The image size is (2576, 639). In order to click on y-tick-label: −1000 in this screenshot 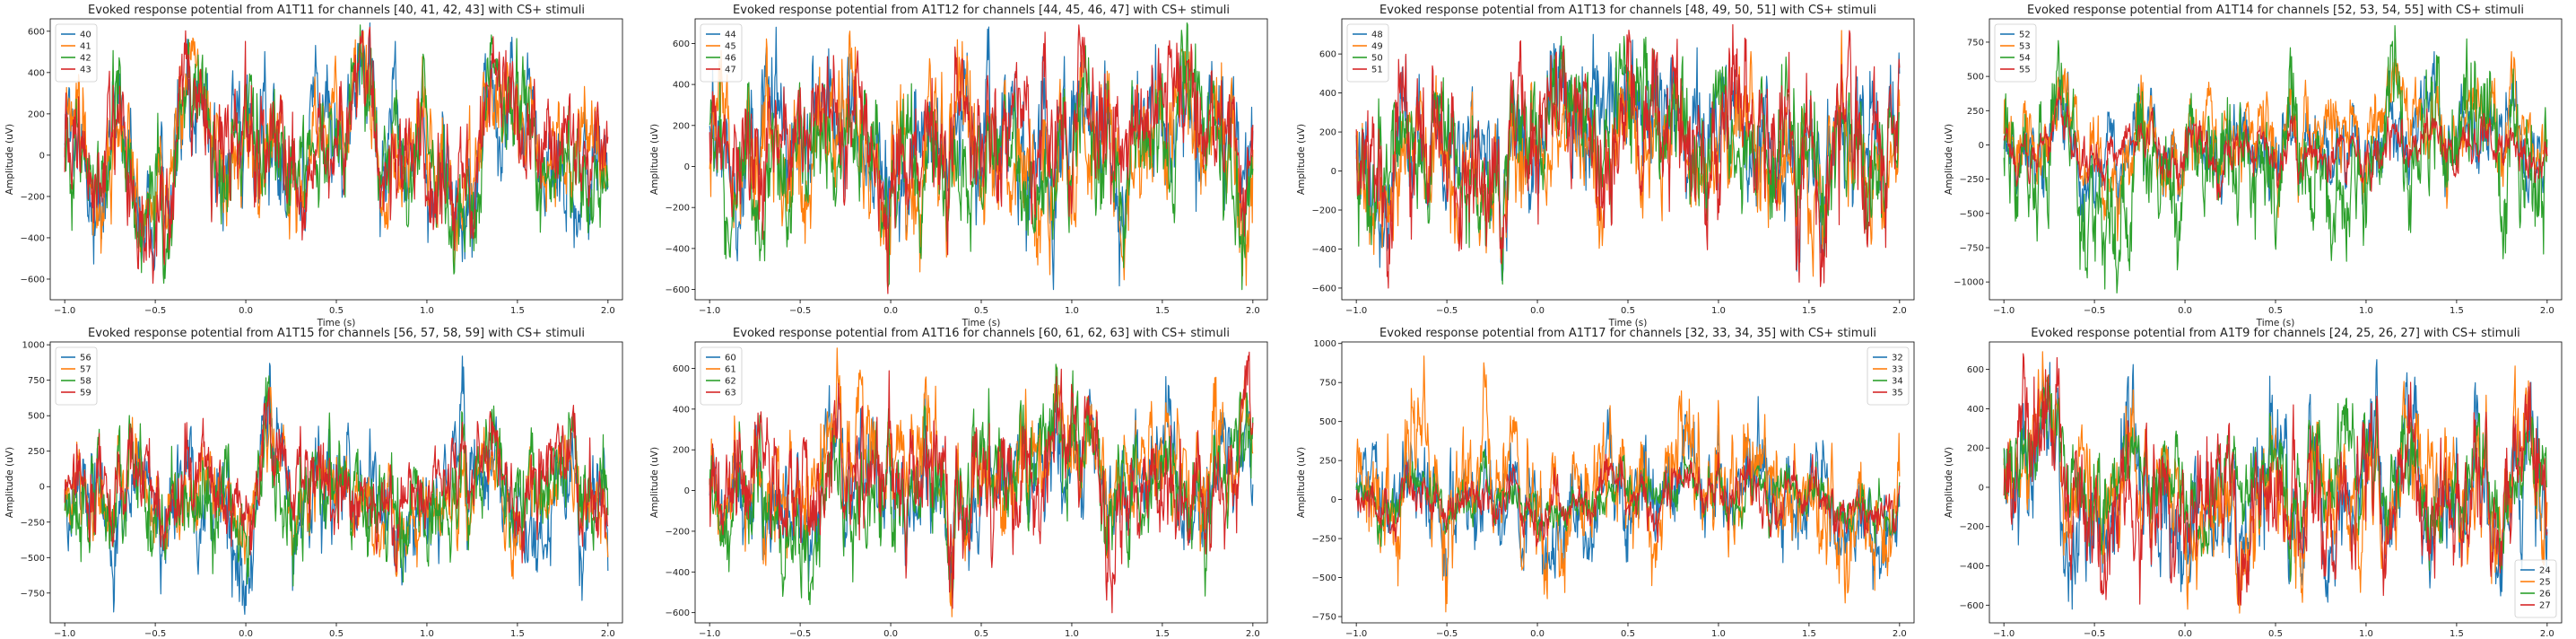, I will do `click(1969, 283)`.